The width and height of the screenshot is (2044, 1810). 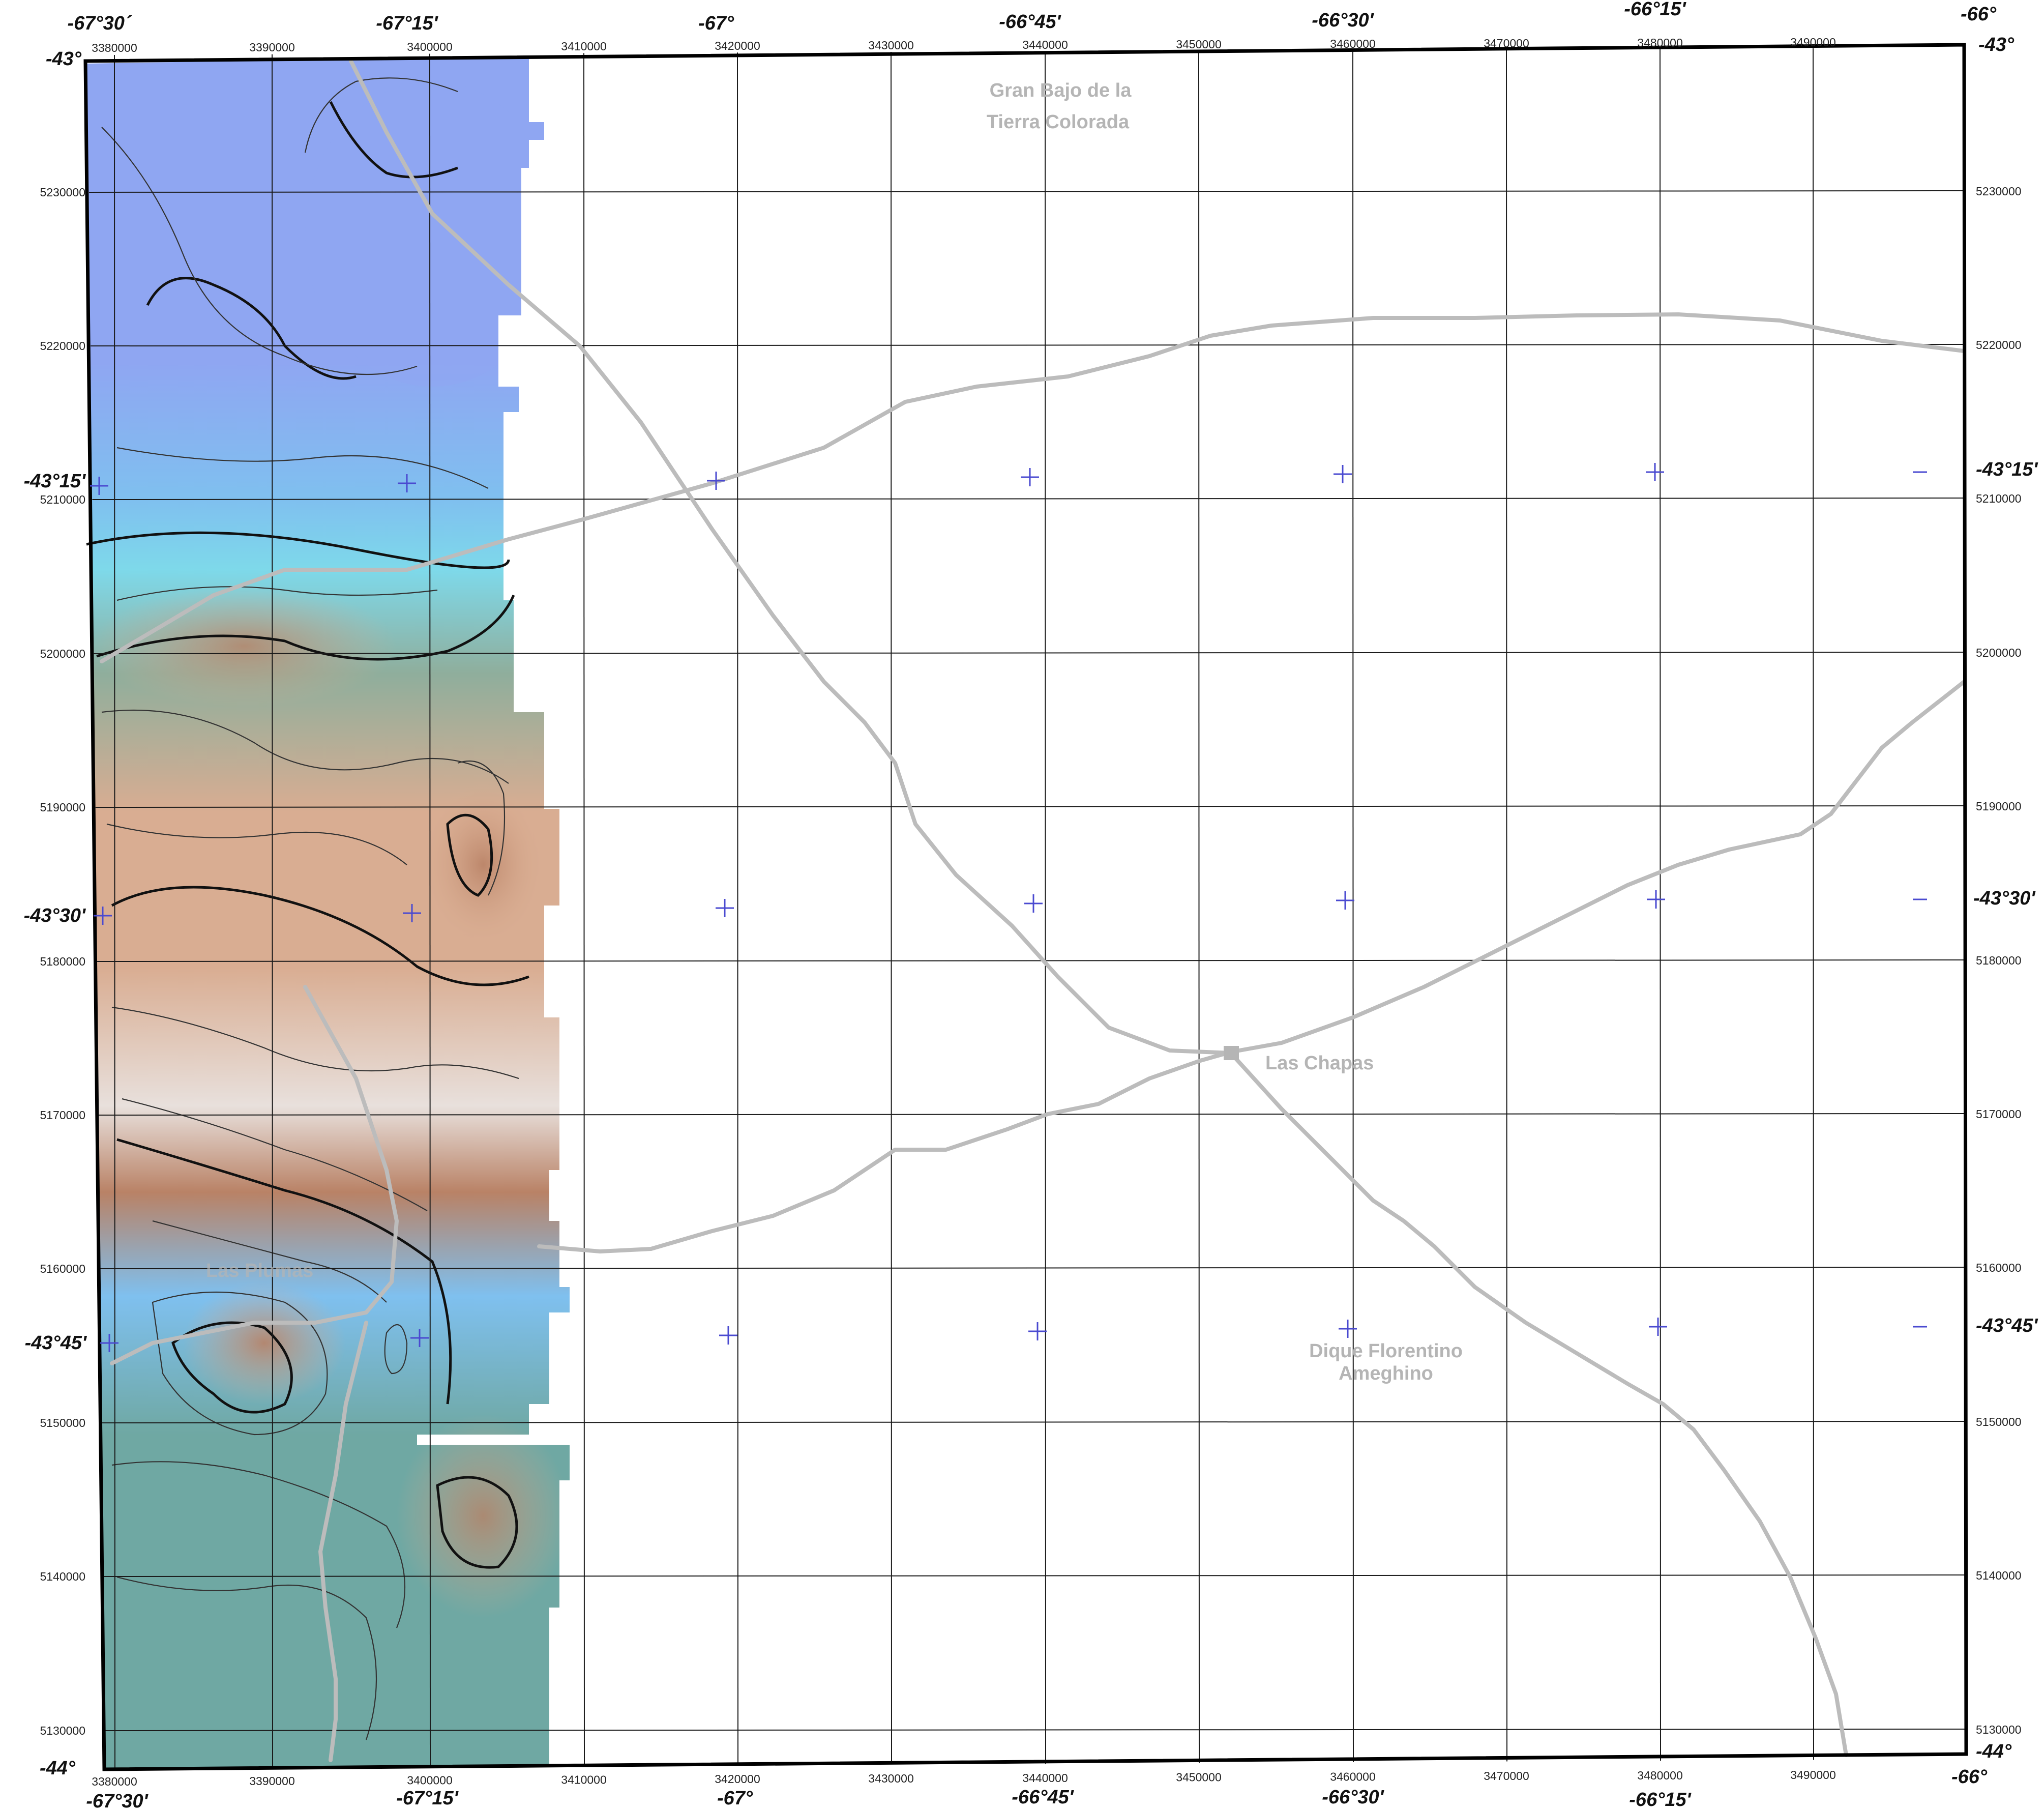 I want to click on longitude-label: -66°30', so click(x=1353, y=1797).